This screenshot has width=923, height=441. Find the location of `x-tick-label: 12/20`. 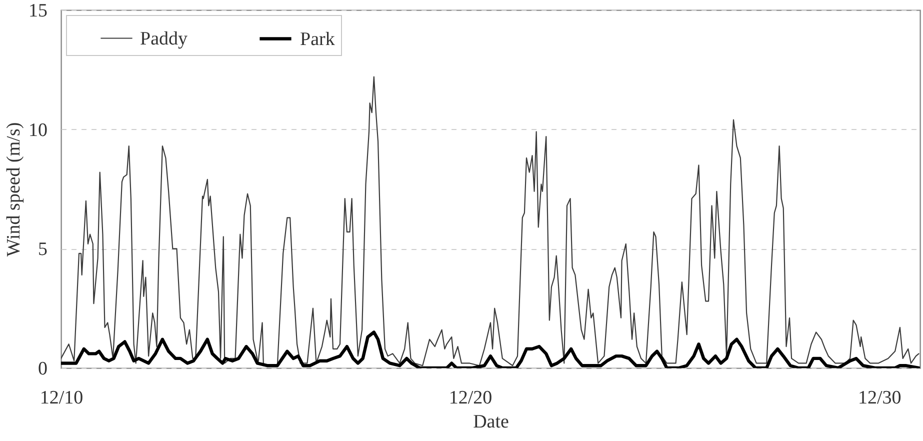

x-tick-label: 12/20 is located at coordinates (470, 398).